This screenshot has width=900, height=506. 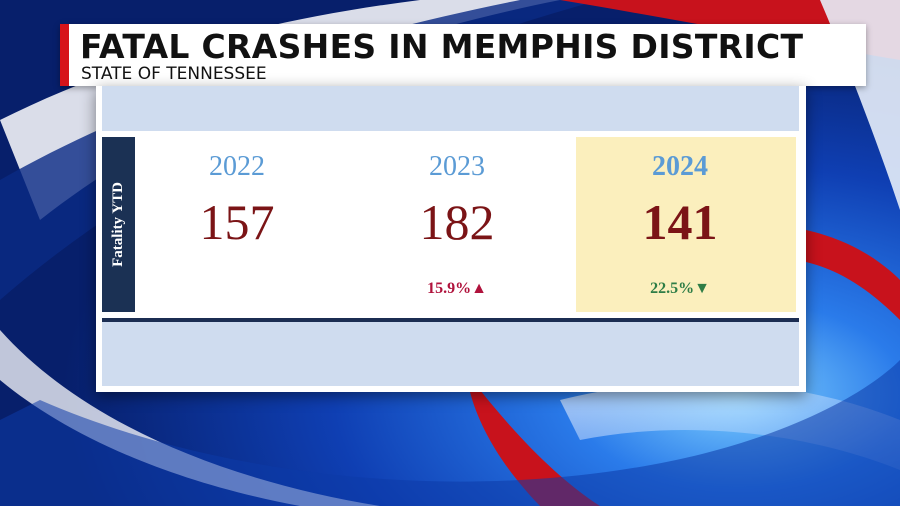 I want to click on fatality-count: 157, so click(x=237, y=222).